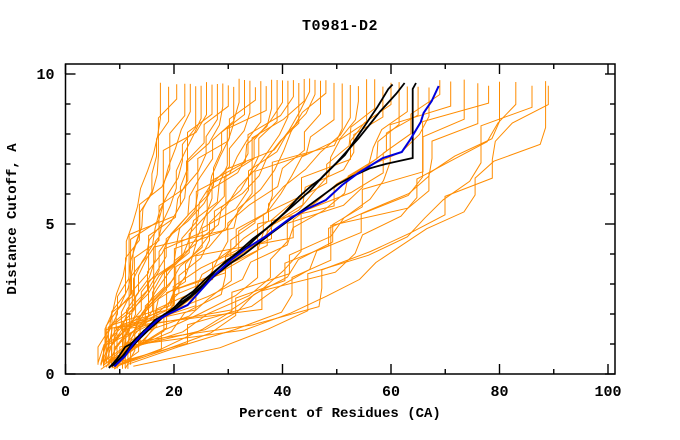 The image size is (680, 440). Describe the element at coordinates (499, 392) in the screenshot. I see `x-tick-label: 80` at that location.